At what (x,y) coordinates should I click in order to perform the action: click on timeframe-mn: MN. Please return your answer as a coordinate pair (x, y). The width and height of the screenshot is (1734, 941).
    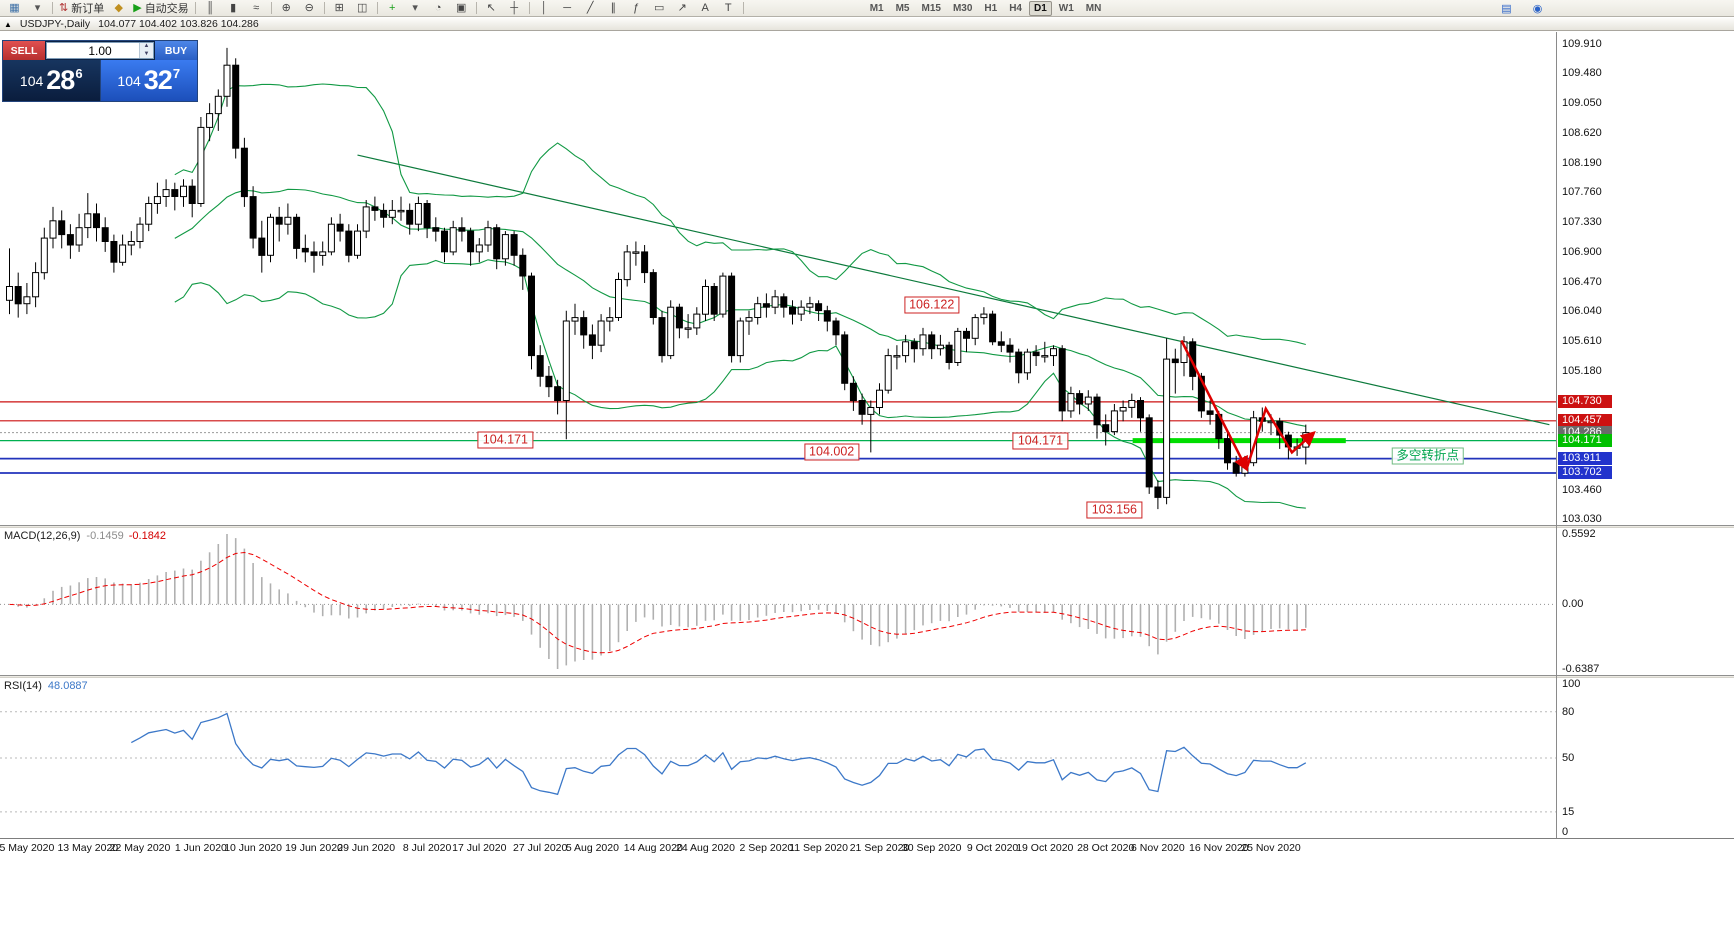
    Looking at the image, I should click on (1093, 8).